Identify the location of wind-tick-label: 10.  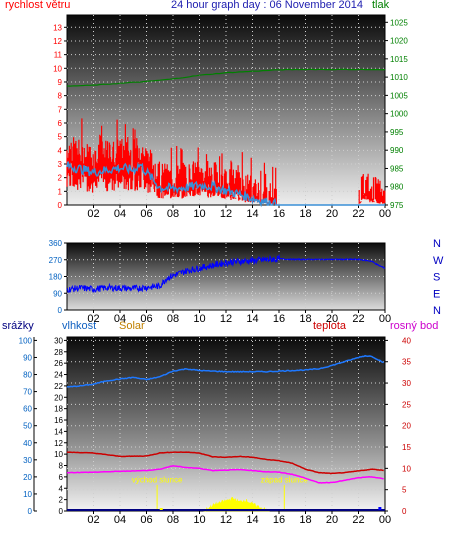
(57, 68).